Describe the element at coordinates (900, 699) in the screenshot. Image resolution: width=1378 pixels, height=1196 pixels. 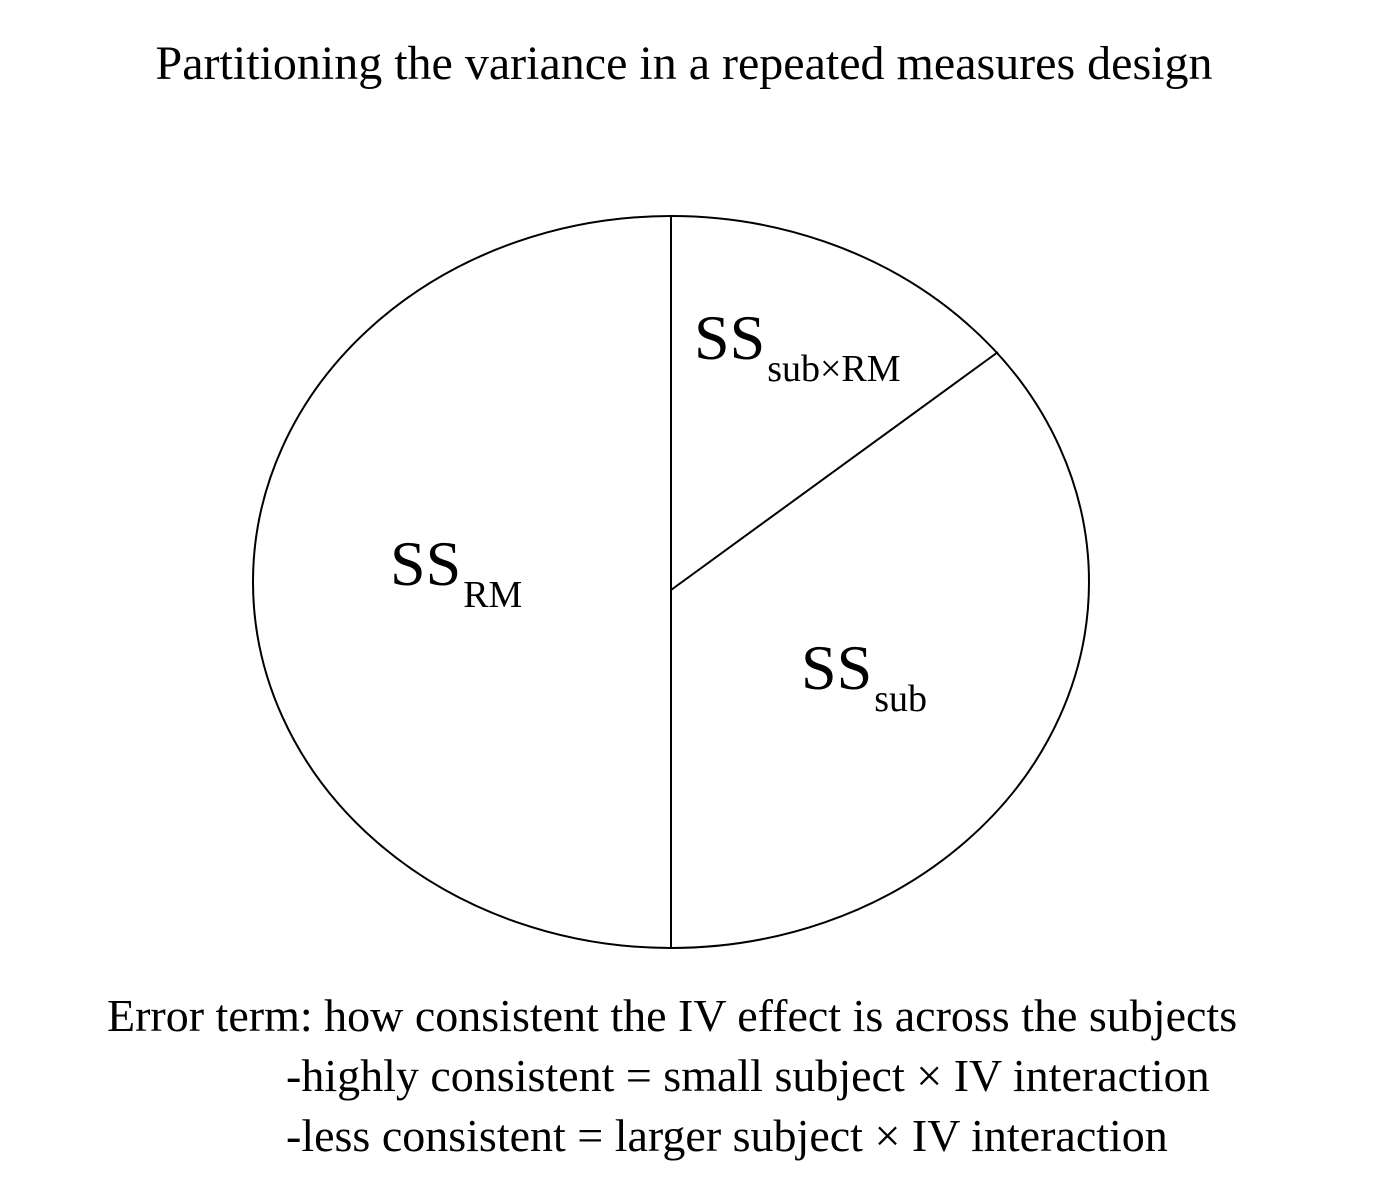
I see `segment-label-sub-subscript: sub` at that location.